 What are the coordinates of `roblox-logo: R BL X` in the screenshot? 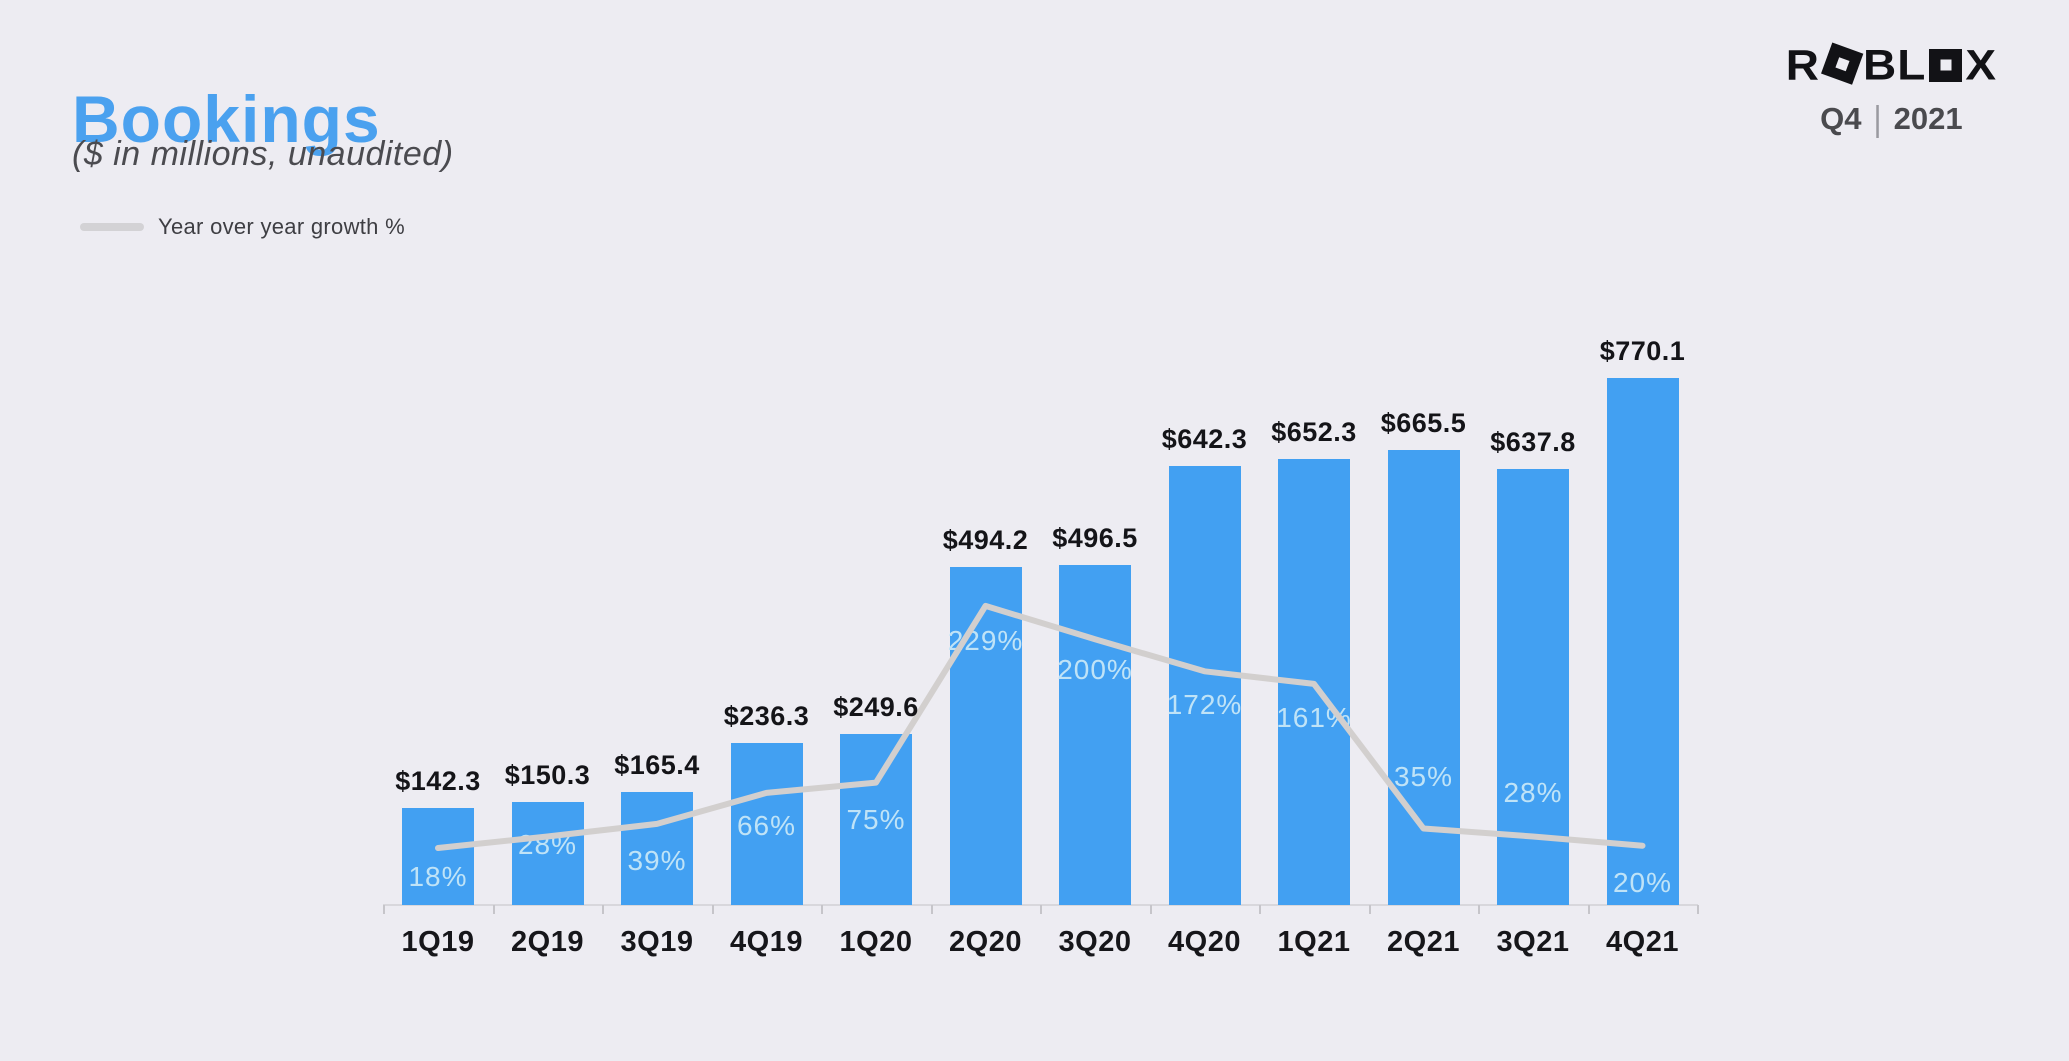 It's located at (1891, 65).